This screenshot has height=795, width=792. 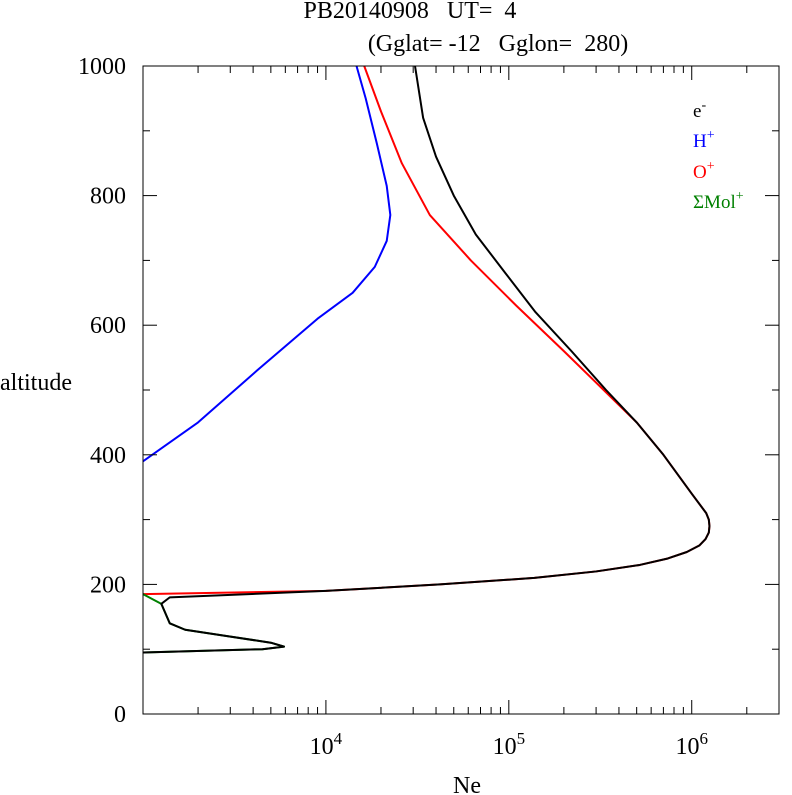 What do you see at coordinates (120, 715) in the screenshot?
I see `y-tick-label: 0` at bounding box center [120, 715].